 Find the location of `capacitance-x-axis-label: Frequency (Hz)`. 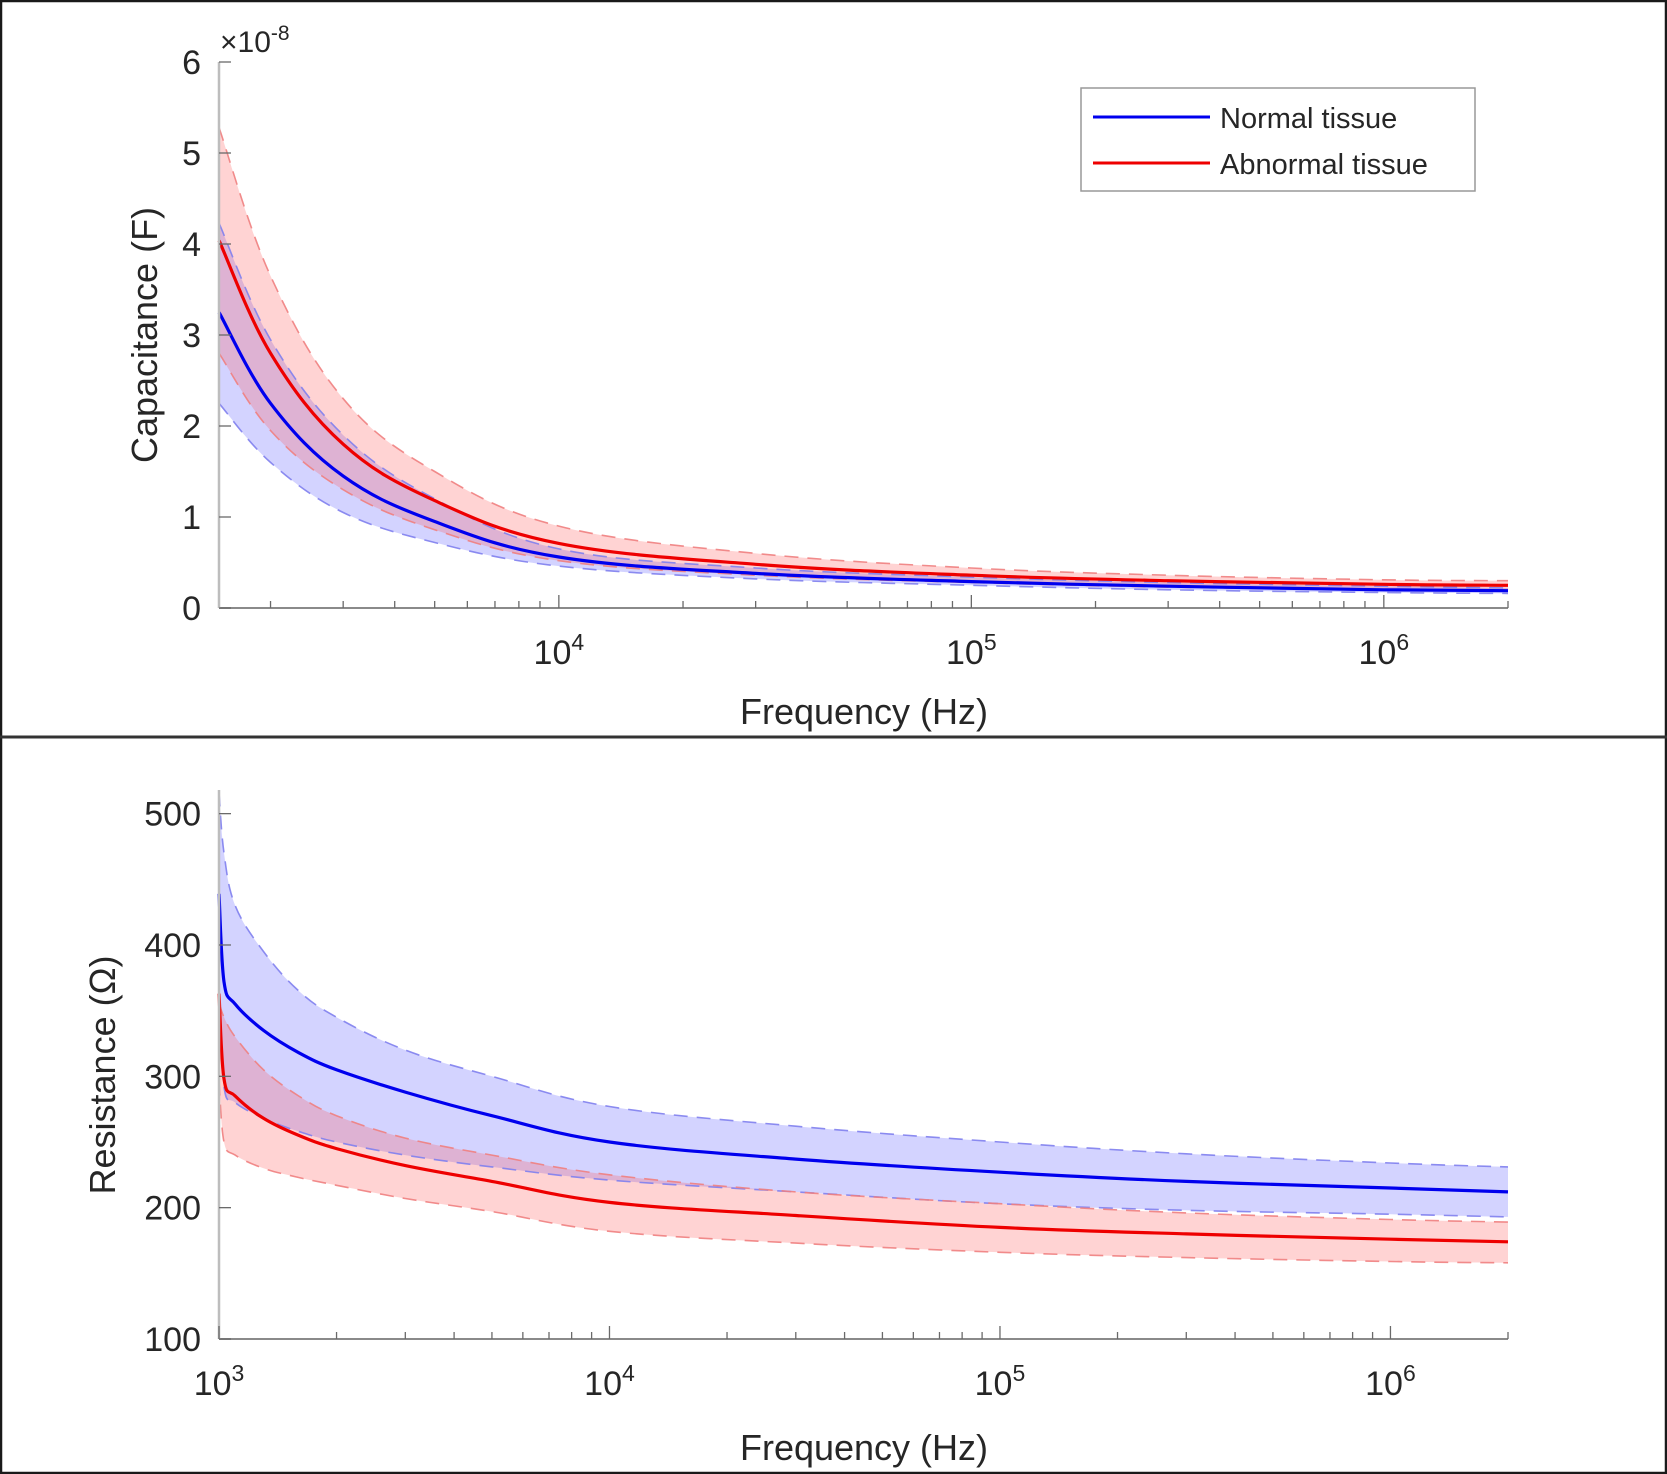

capacitance-x-axis-label: Frequency (Hz) is located at coordinates (864, 711).